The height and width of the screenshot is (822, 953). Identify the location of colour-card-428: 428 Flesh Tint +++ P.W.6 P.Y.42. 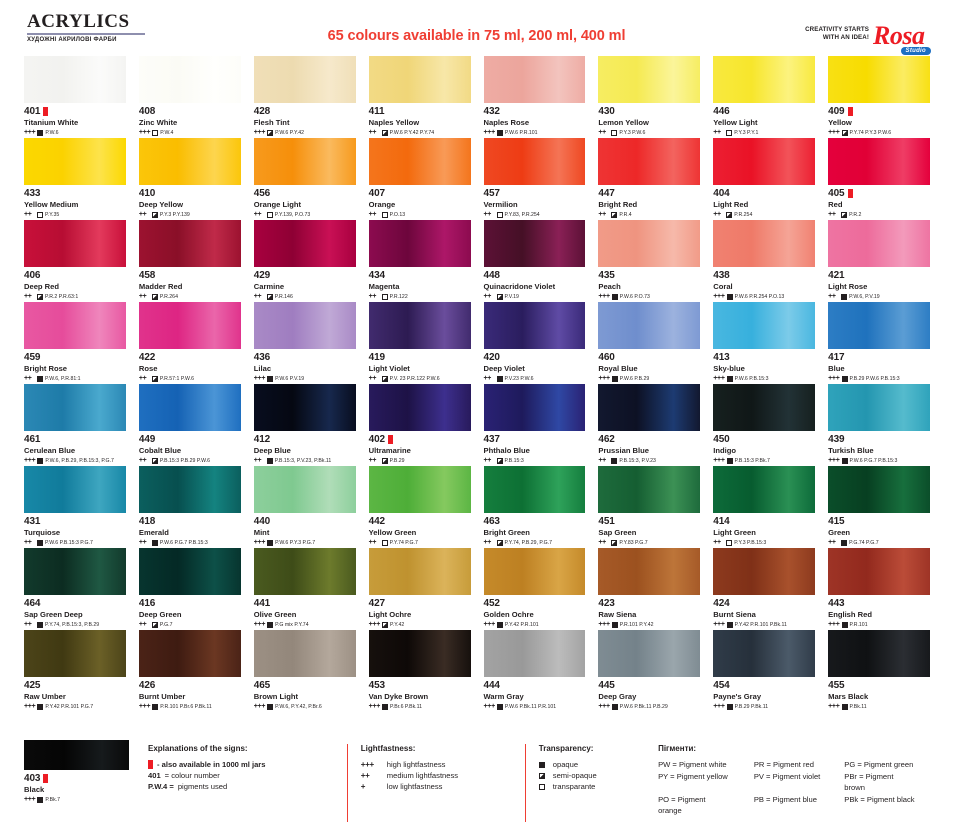
(304, 97).